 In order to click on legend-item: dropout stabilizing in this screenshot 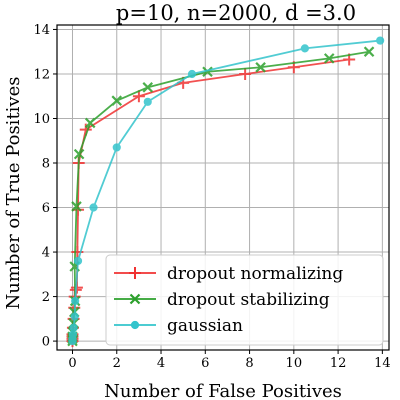, I will do `click(222, 300)`.